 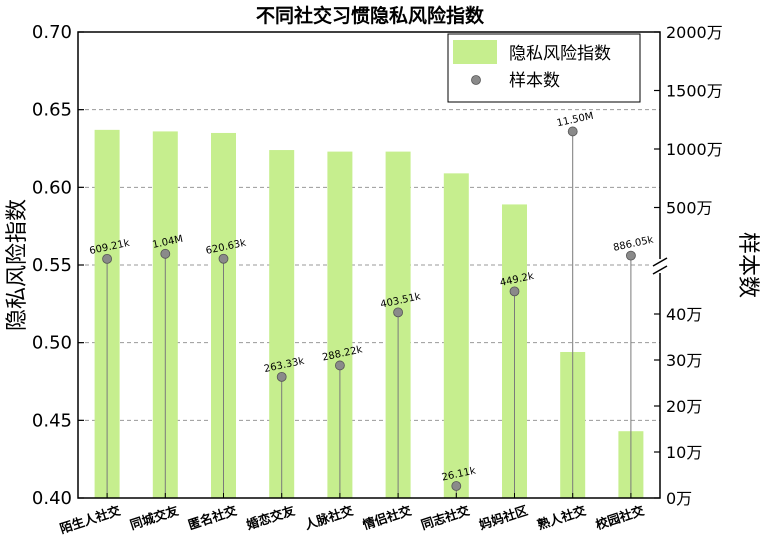 I want to click on left-tick-label: 0.40, so click(x=52, y=498).